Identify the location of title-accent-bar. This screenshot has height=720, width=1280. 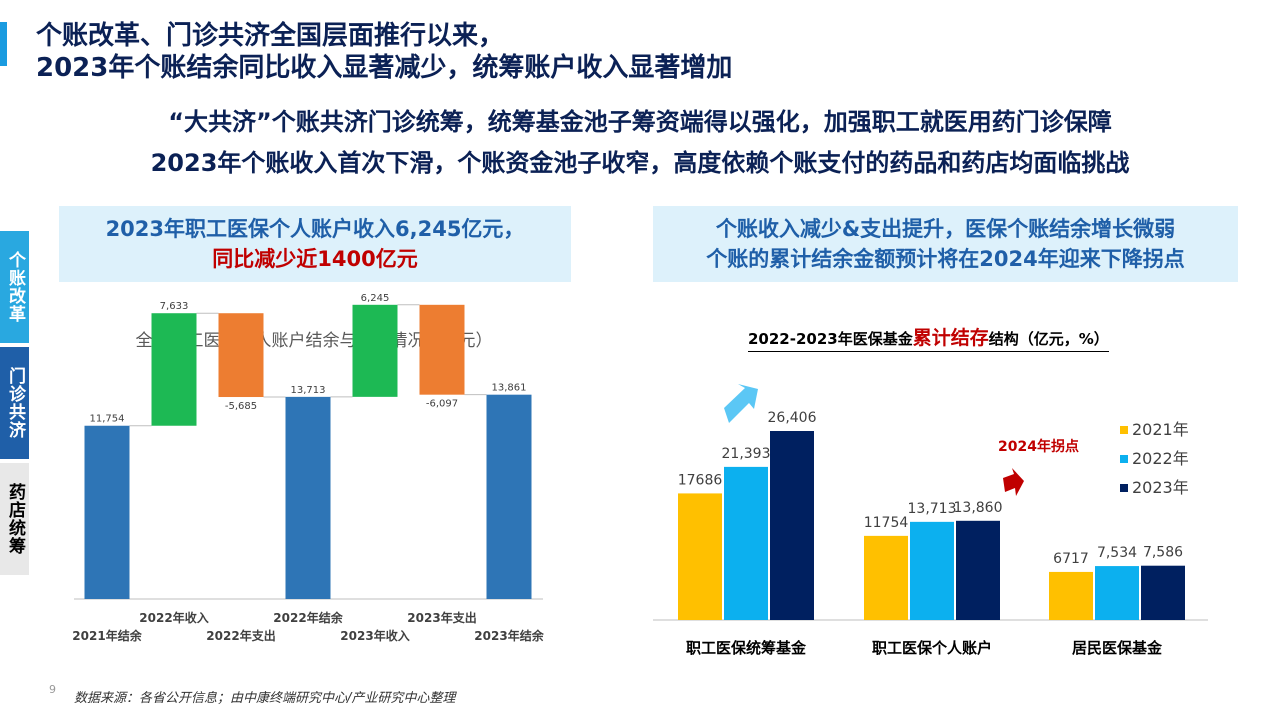
(3, 44).